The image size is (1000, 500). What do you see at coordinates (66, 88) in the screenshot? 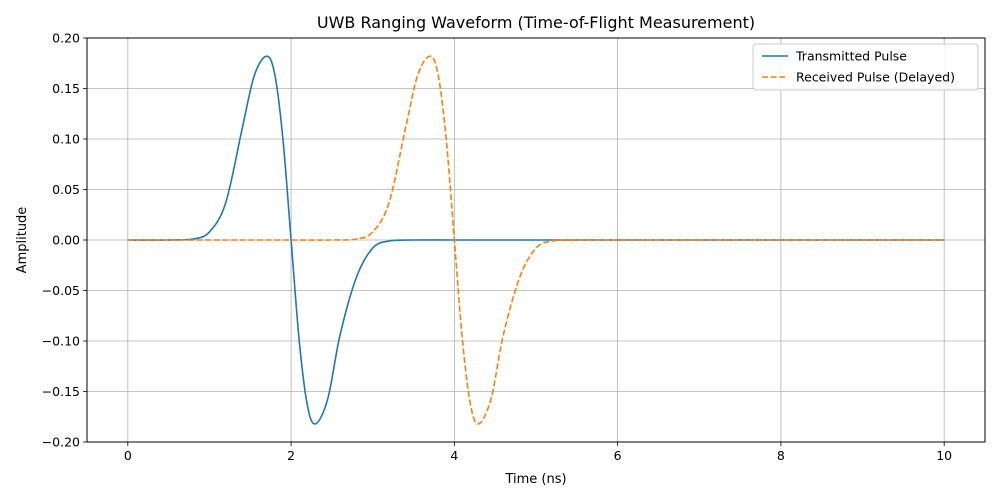
I see `y-tick-label: 0.15` at bounding box center [66, 88].